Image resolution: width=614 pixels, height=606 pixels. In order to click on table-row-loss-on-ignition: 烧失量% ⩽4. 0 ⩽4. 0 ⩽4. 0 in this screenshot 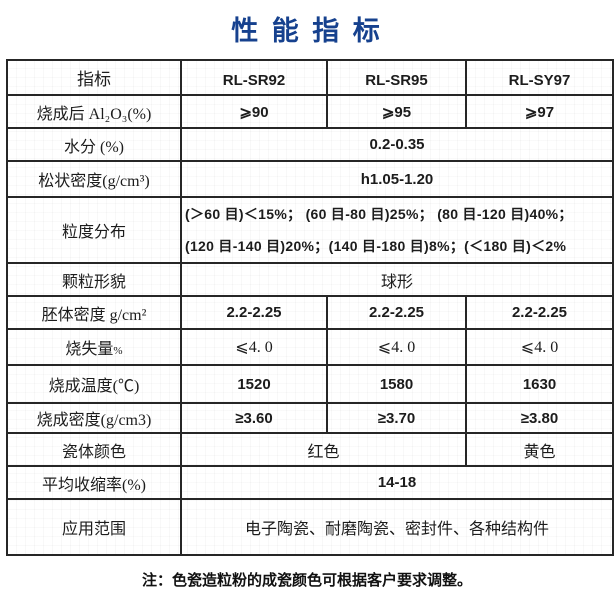, I will do `click(310, 347)`.